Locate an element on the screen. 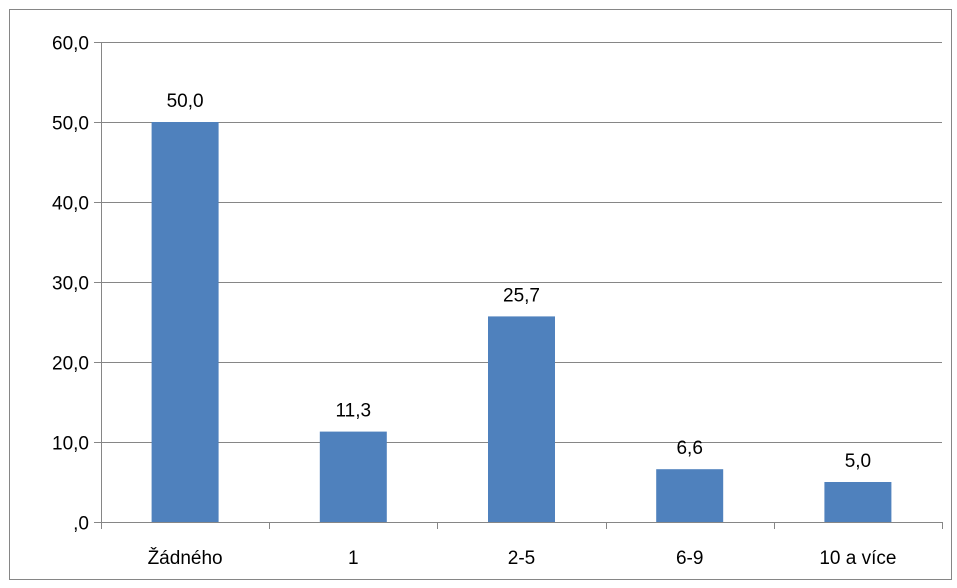 The image size is (957, 588). y-tick-label: ,0 is located at coordinates (81, 524).